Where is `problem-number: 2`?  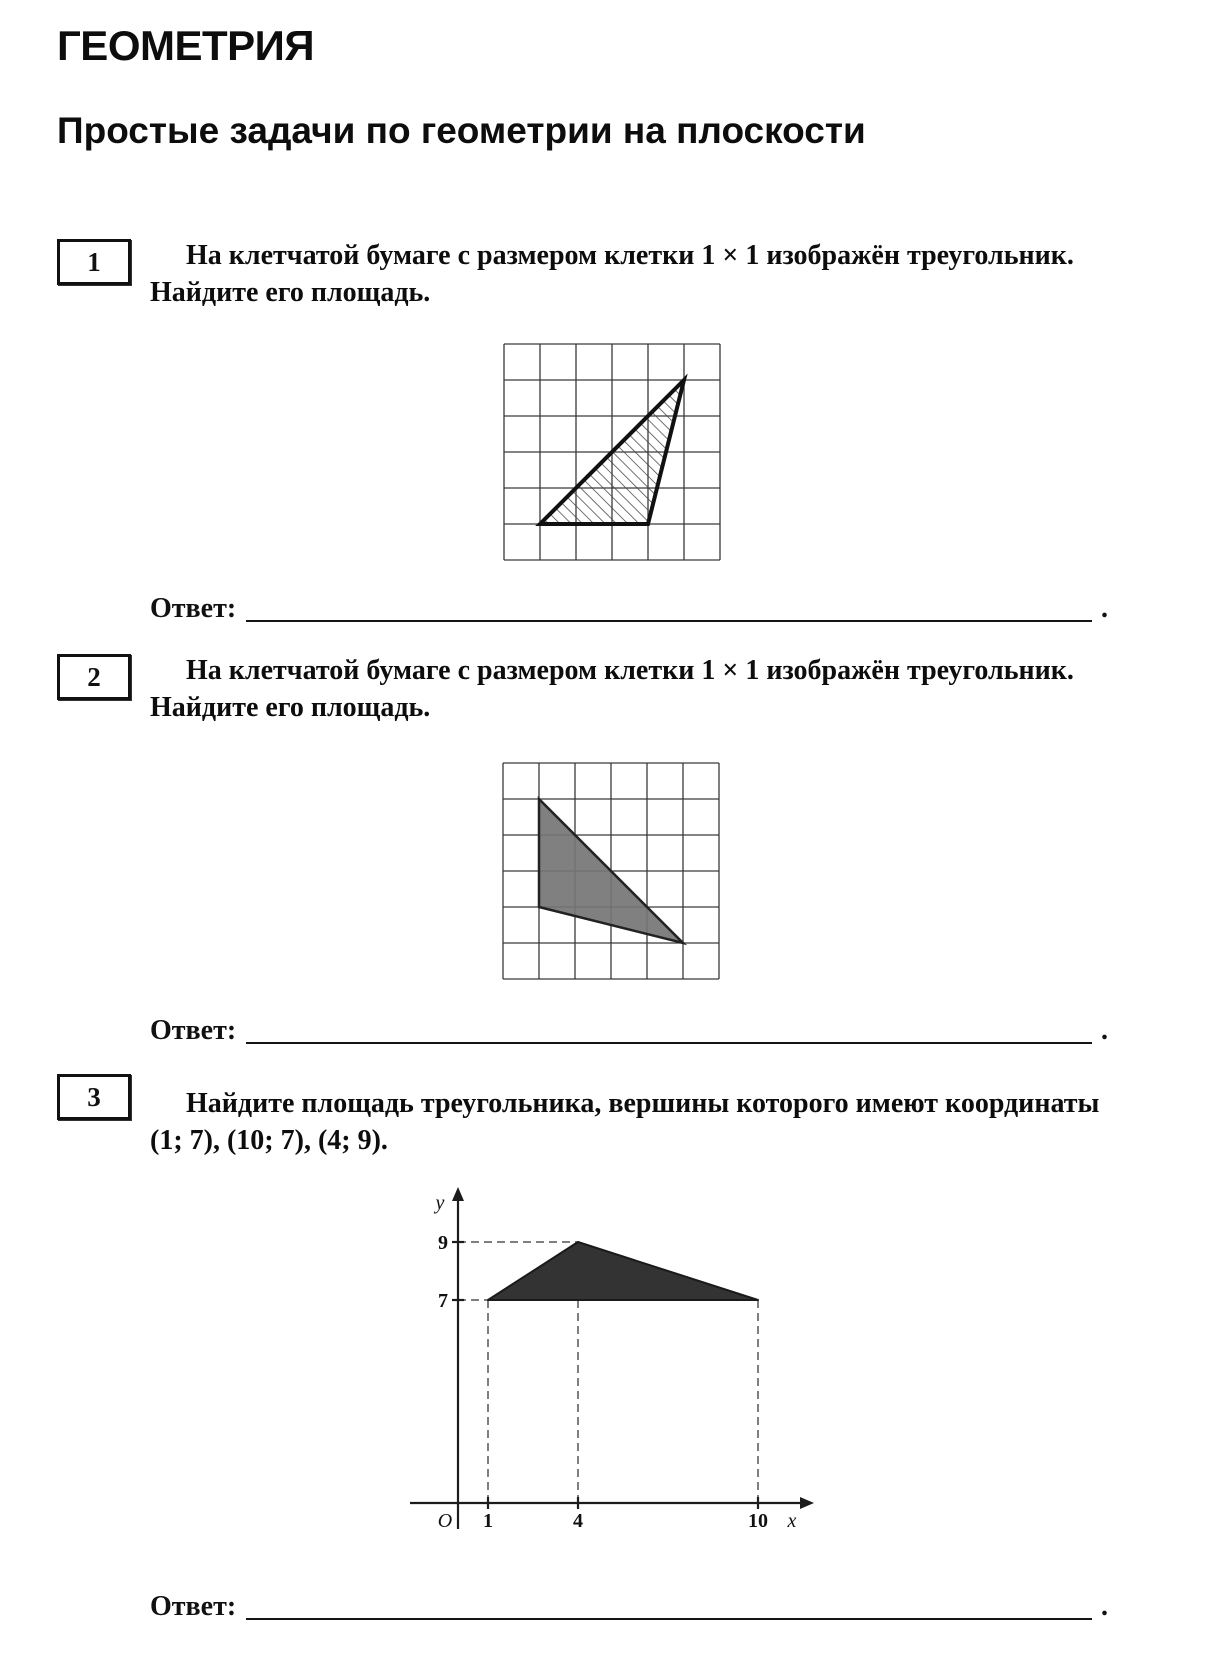
problem-number: 2 is located at coordinates (94, 676).